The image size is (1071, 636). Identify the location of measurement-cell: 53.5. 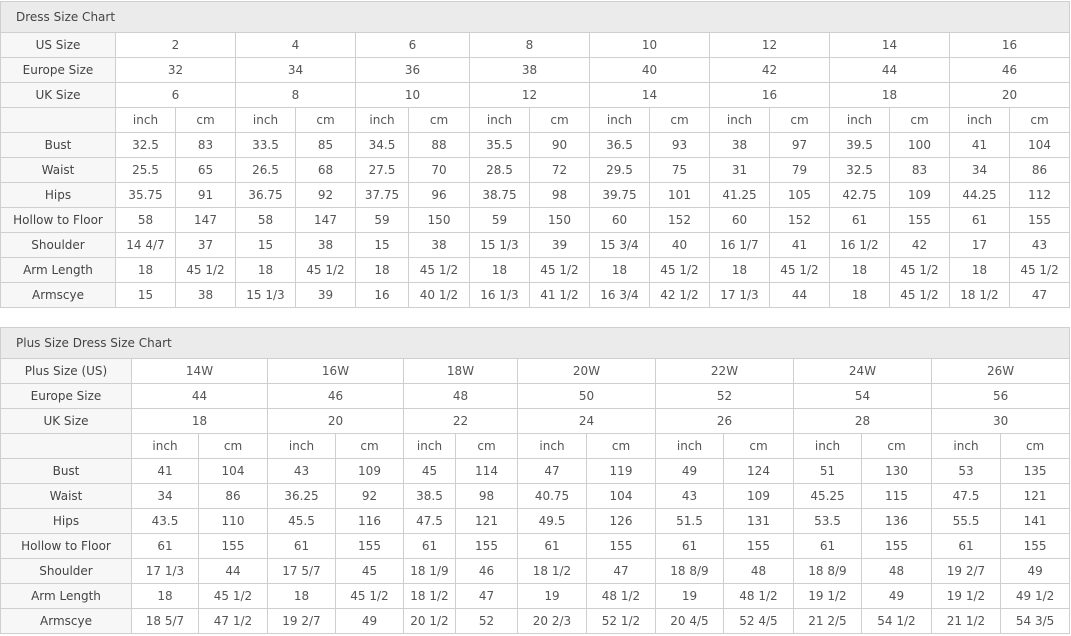
(827, 521).